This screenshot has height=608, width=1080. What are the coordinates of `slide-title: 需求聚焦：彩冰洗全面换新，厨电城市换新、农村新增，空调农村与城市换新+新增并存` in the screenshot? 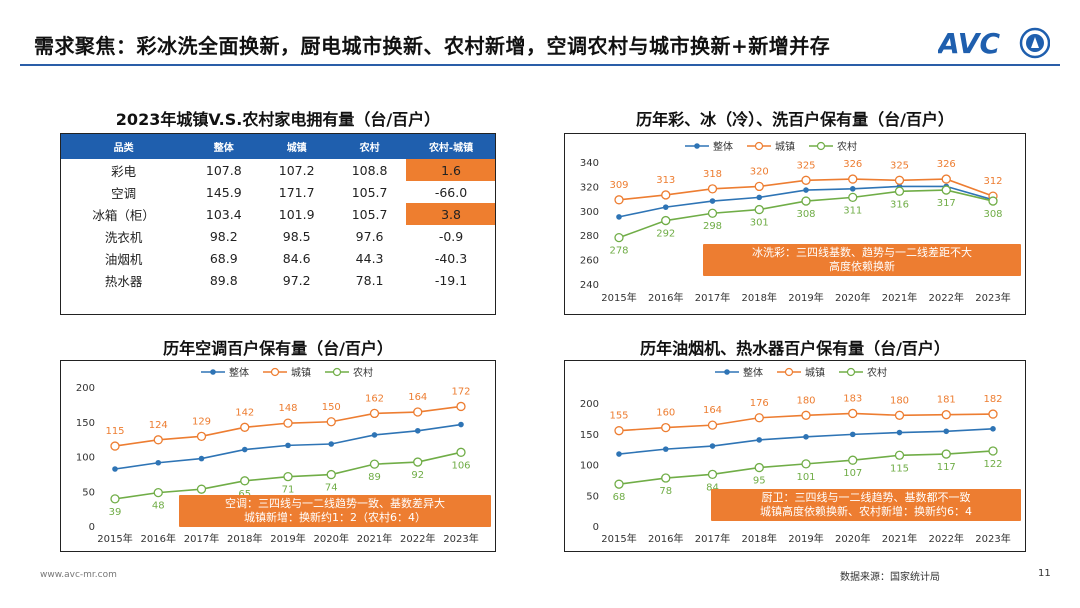 It's located at (432, 46).